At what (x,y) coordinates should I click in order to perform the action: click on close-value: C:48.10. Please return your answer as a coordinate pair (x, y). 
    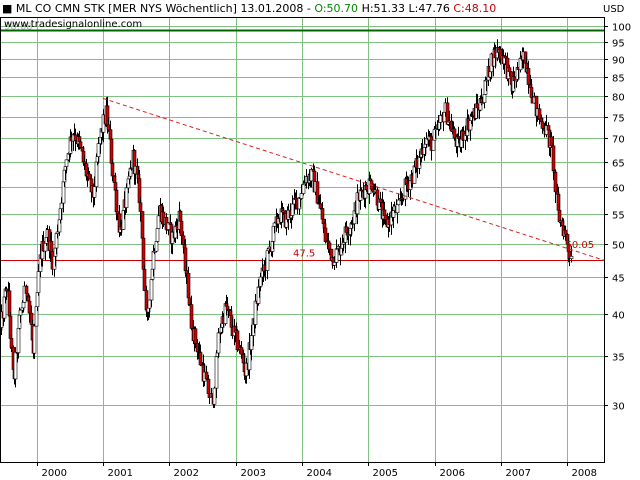
    Looking at the image, I should click on (474, 8).